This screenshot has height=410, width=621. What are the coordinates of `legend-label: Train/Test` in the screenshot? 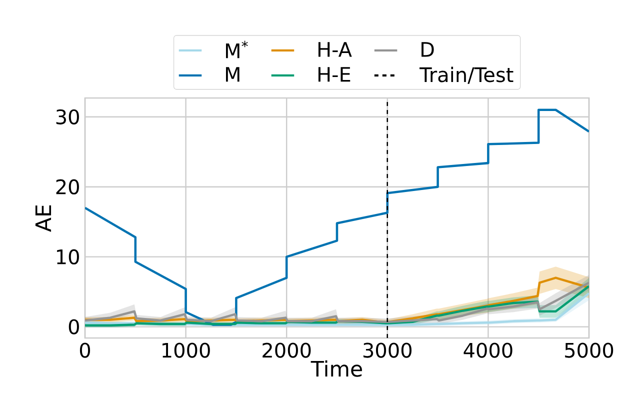 It's located at (467, 75).